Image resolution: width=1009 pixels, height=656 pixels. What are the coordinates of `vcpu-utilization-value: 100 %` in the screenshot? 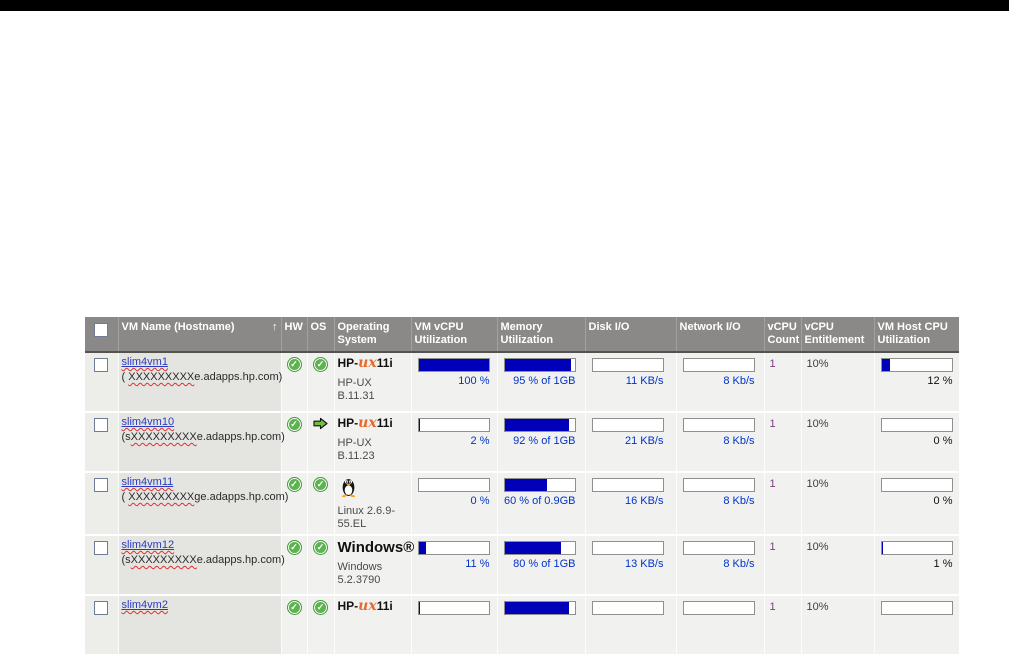 It's located at (474, 381).